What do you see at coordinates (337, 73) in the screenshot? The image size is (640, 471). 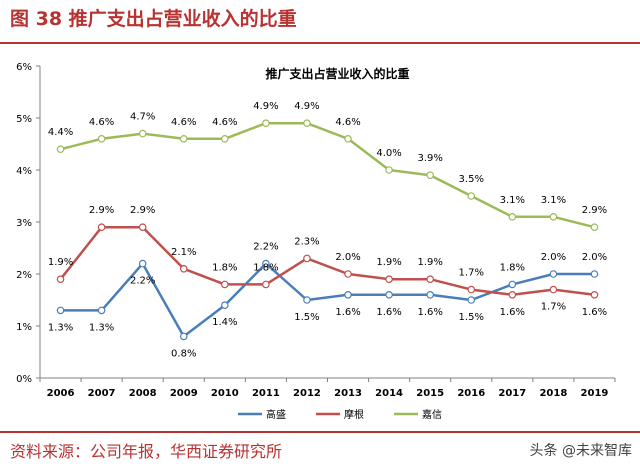 I see `chart-title: 推广支出占营业收入的比重` at bounding box center [337, 73].